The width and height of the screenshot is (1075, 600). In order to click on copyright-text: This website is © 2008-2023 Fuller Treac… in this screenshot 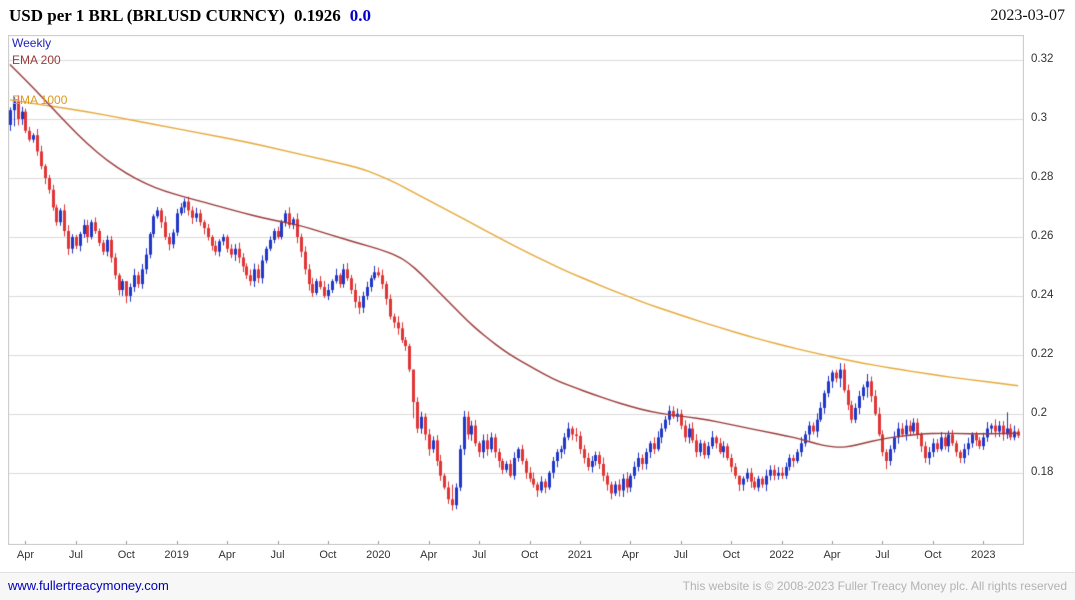, I will do `click(874, 586)`.